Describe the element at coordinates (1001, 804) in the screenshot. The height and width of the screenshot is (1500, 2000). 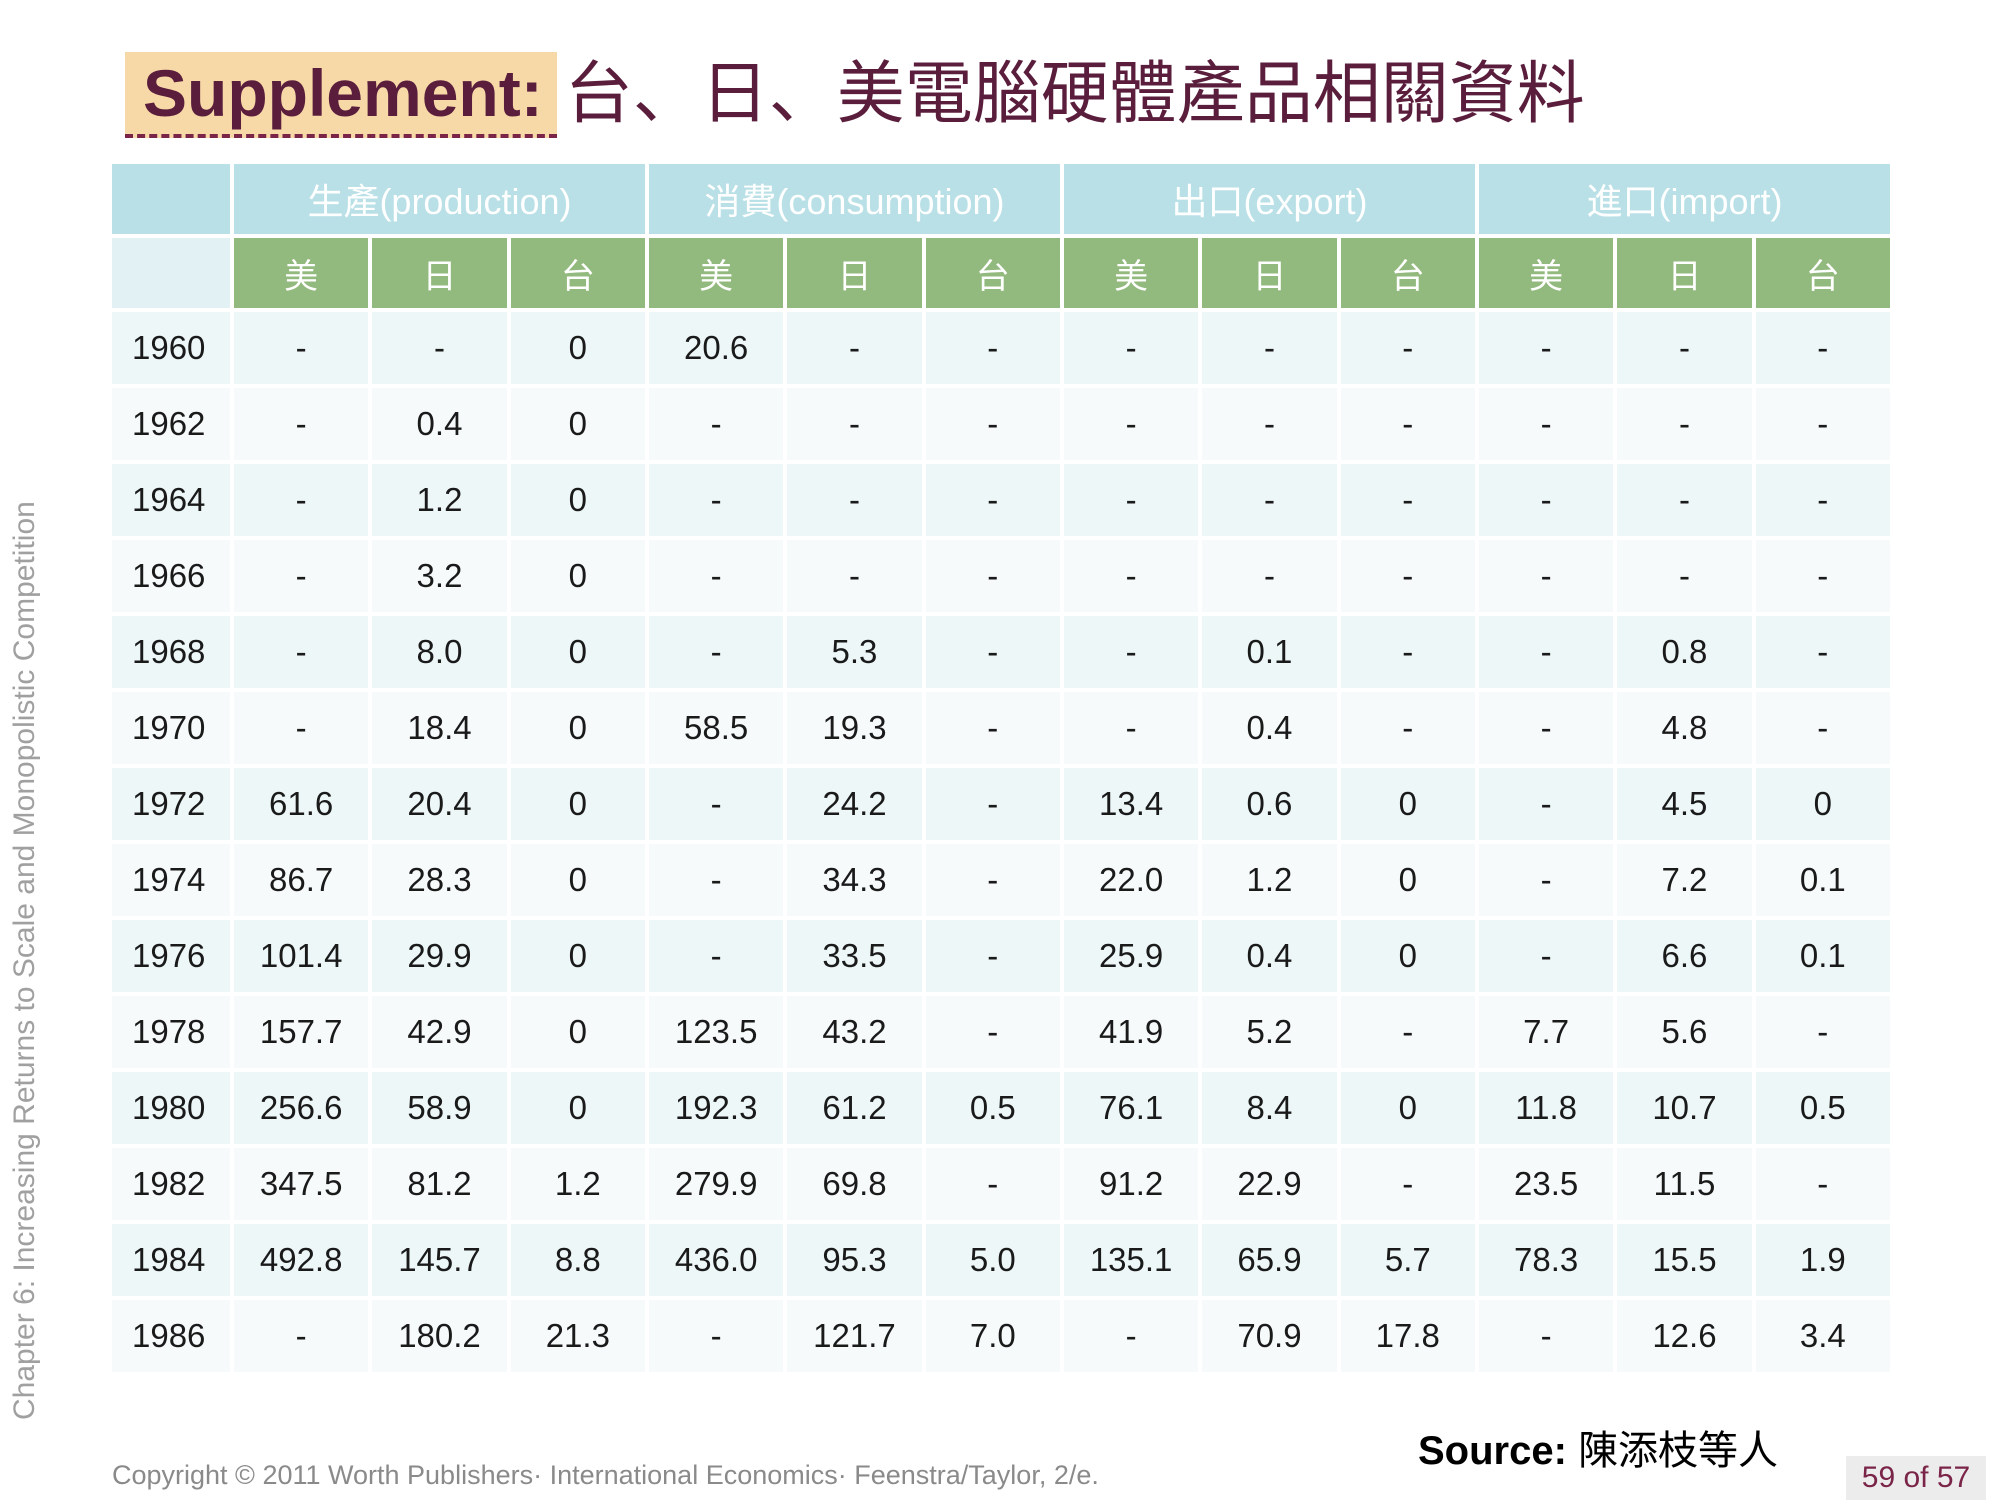
I see `table-row: 1972 61.6 20.4 0-24.2-13.4 0.6 0-4.5 0` at that location.